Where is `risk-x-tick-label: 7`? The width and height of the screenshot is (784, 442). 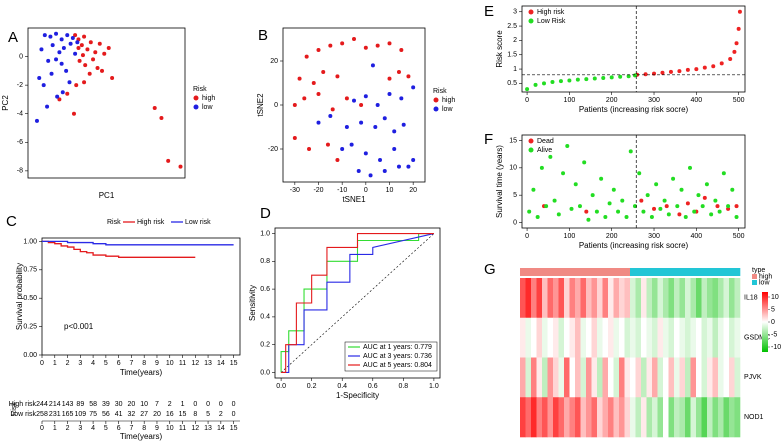 risk-x-tick-label: 7 is located at coordinates (131, 428).